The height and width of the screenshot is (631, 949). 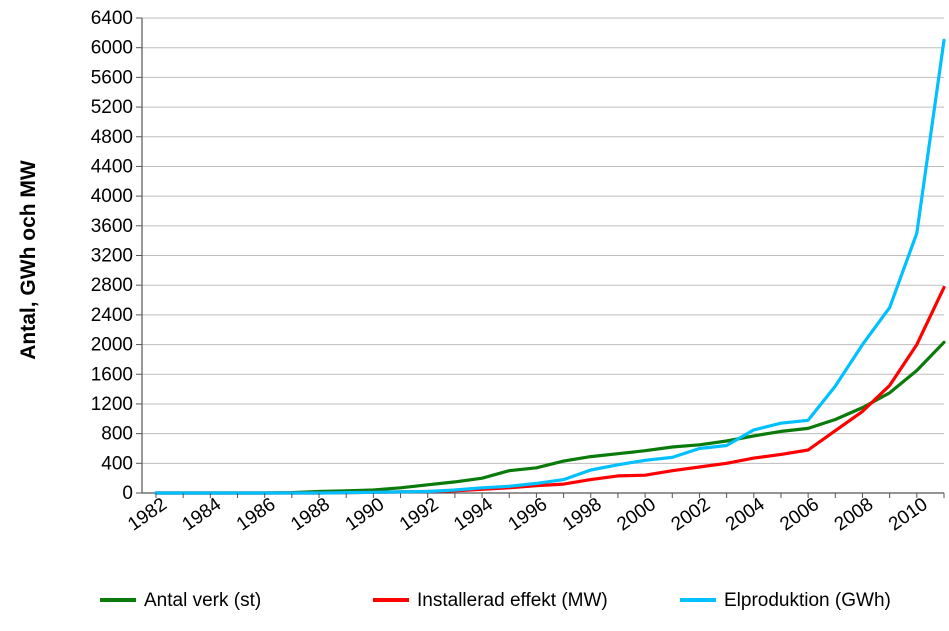 I want to click on y-tick-label: 4800, so click(x=112, y=137).